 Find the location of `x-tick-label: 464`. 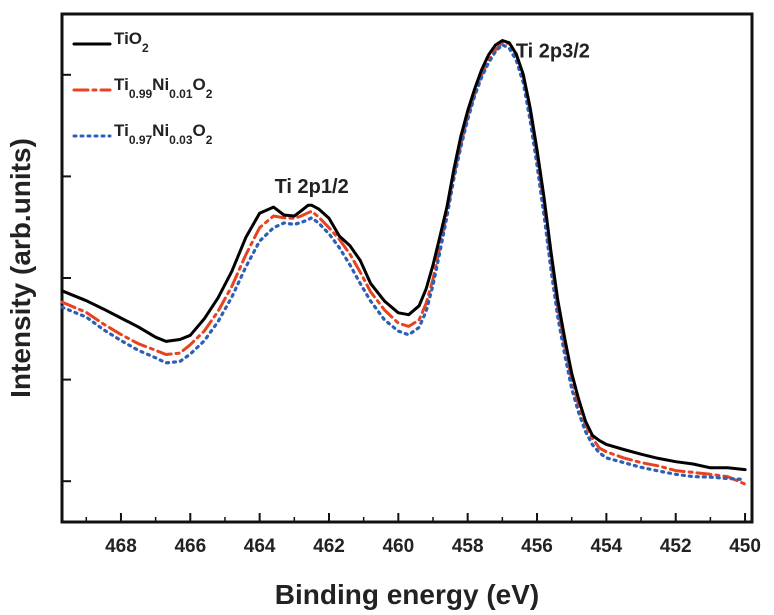

x-tick-label: 464 is located at coordinates (260, 546).